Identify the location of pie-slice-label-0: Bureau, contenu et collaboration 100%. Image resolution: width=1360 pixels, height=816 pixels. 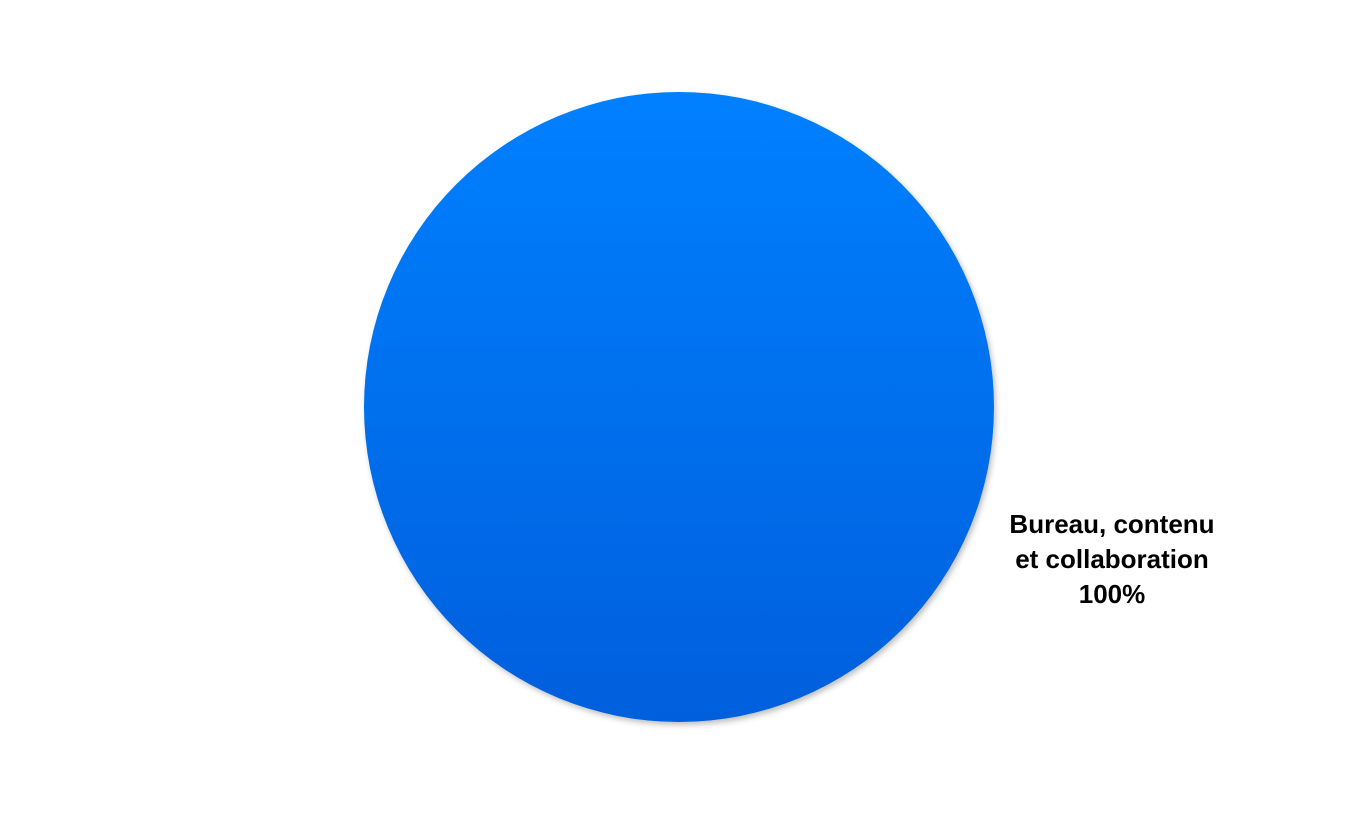
(1111, 559).